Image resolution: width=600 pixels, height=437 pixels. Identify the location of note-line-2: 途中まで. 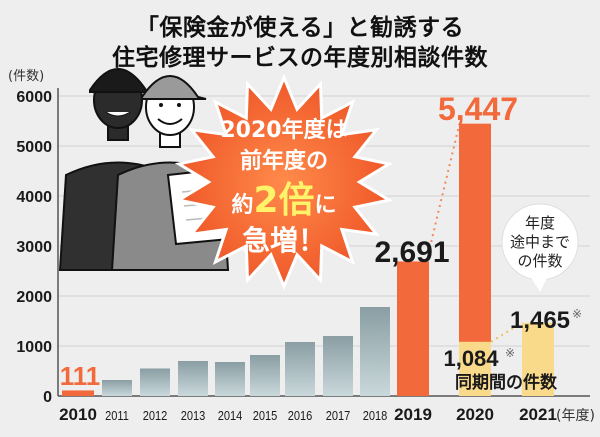
(540, 242).